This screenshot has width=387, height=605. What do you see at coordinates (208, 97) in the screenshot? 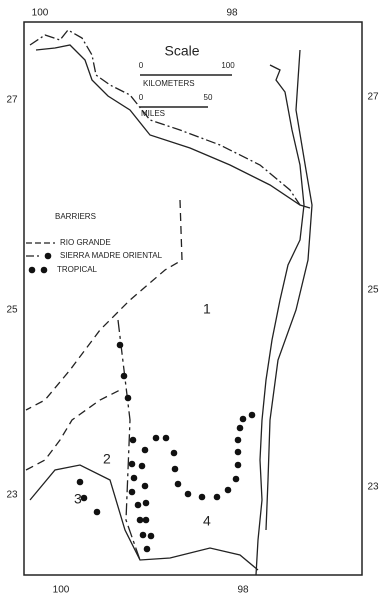
I see `scale-label: 50` at bounding box center [208, 97].